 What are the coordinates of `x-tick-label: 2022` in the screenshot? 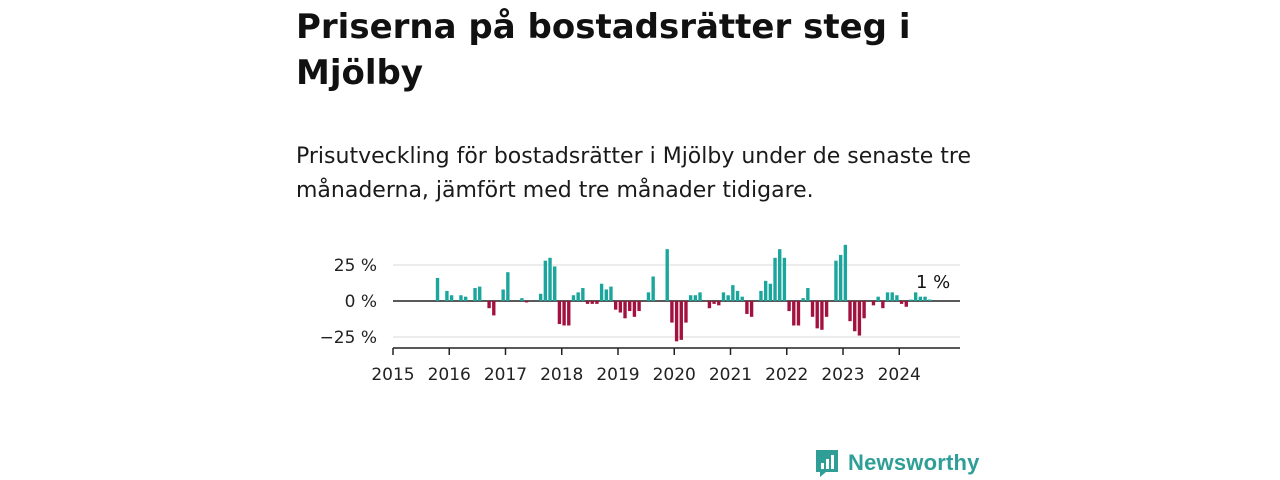 It's located at (786, 375).